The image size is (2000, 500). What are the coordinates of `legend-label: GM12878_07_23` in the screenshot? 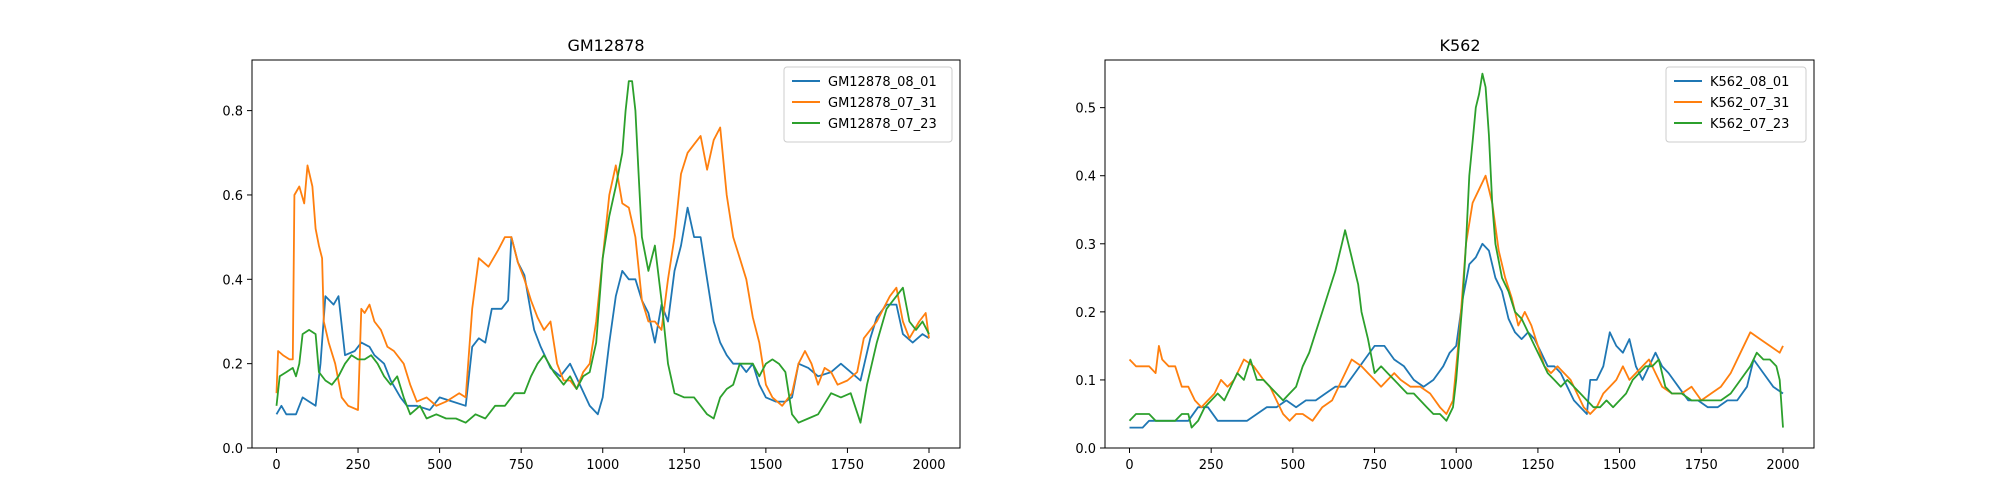 It's located at (882, 124).